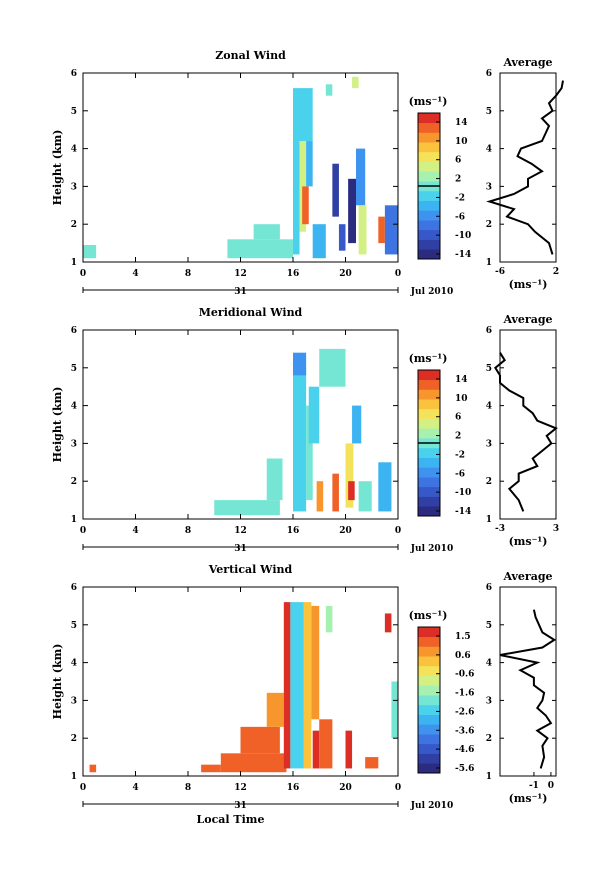 This screenshot has width=610, height=873. Describe the element at coordinates (461, 380) in the screenshot. I see `colorbar-tick-label: 14` at that location.